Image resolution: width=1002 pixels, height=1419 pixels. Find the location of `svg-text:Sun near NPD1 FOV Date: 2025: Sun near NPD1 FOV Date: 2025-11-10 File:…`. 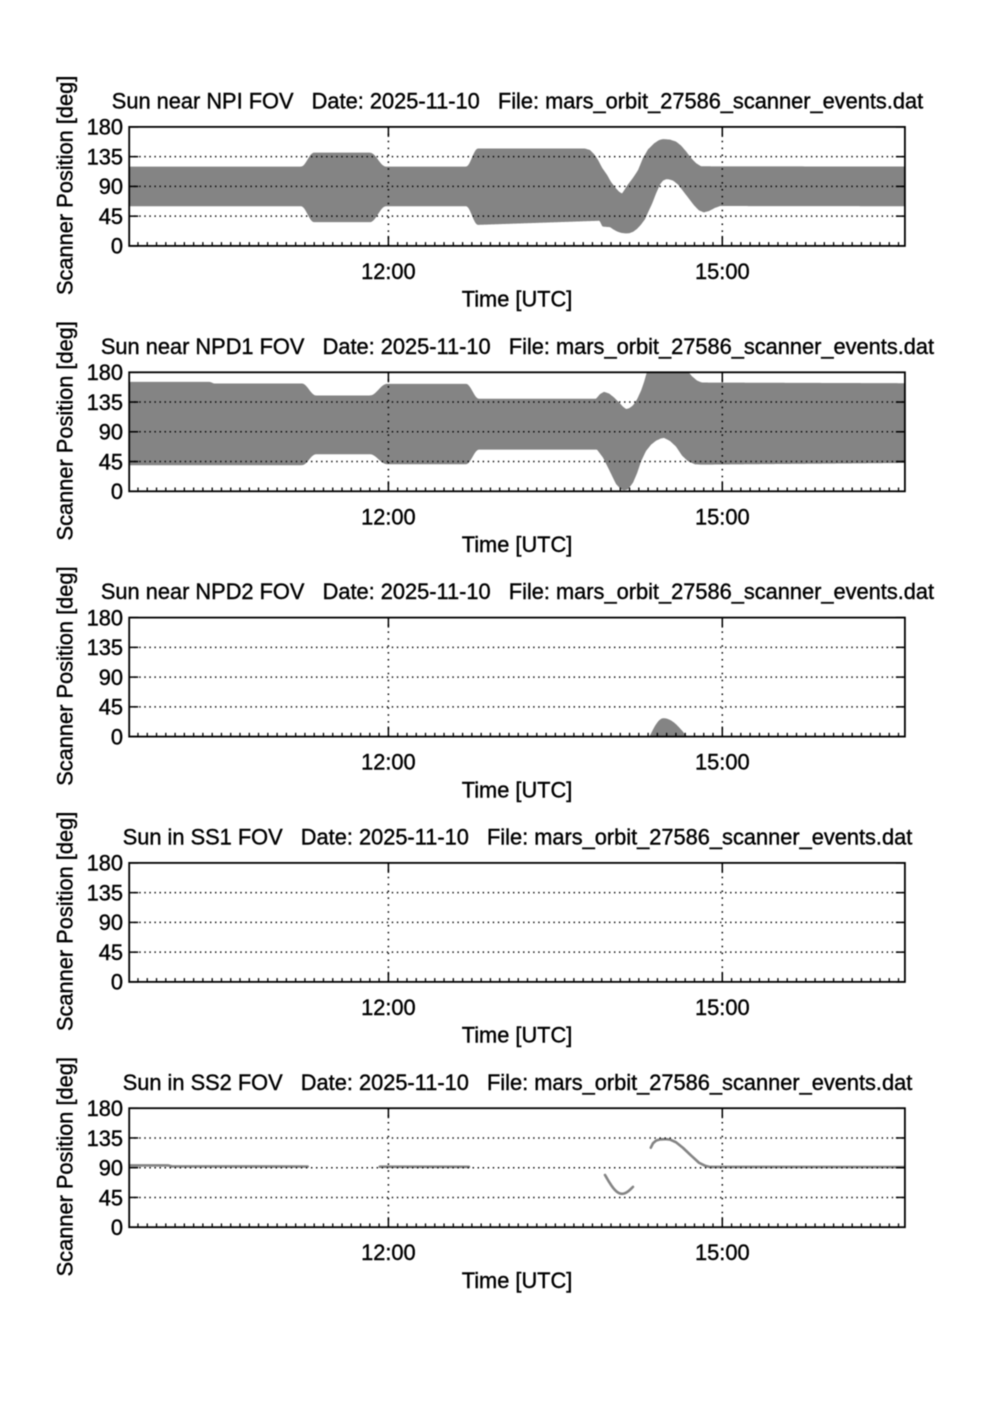

svg-text:Sun near NPD1 FOV Date: 2025: Sun near NPD1 FOV Date: 2025-11-10 File:… is located at coordinates (517, 346).